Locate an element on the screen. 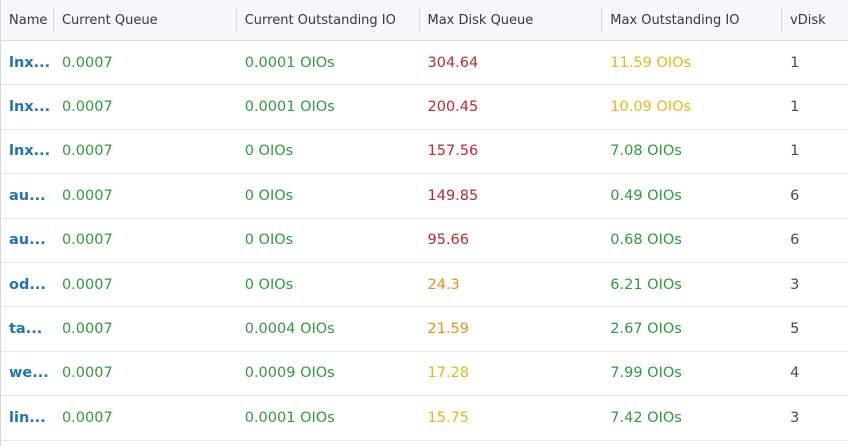 This screenshot has height=446, width=848. vdisk-count-cell: 4 is located at coordinates (795, 373).